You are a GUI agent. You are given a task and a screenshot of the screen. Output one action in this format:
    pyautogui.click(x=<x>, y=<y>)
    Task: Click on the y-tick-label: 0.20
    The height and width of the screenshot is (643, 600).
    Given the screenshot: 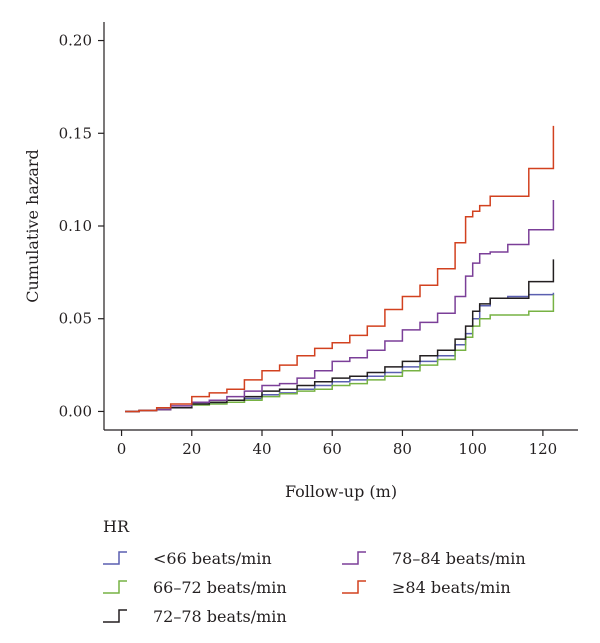 What is the action you would take?
    pyautogui.click(x=75, y=41)
    